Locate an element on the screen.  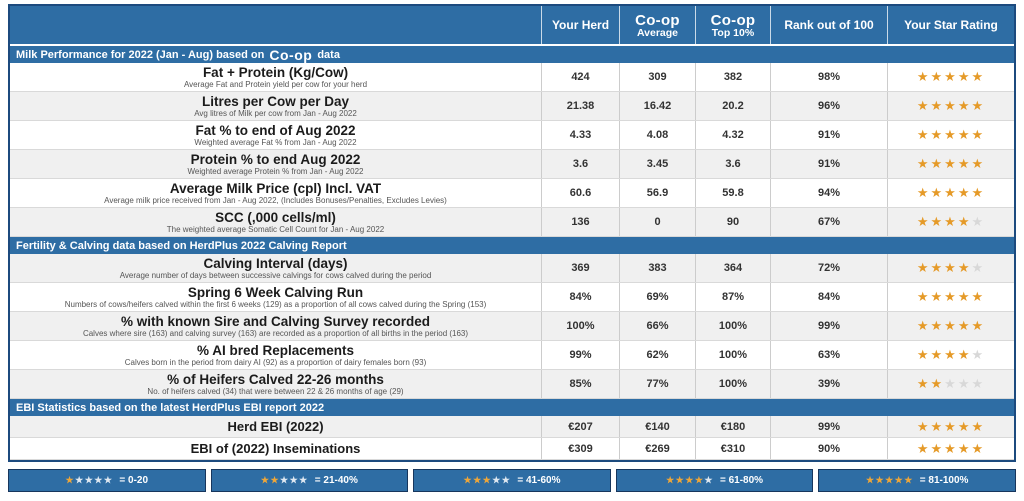
legend-item-21-40: ★★ ★★★ = 21-40% is located at coordinates (309, 480).